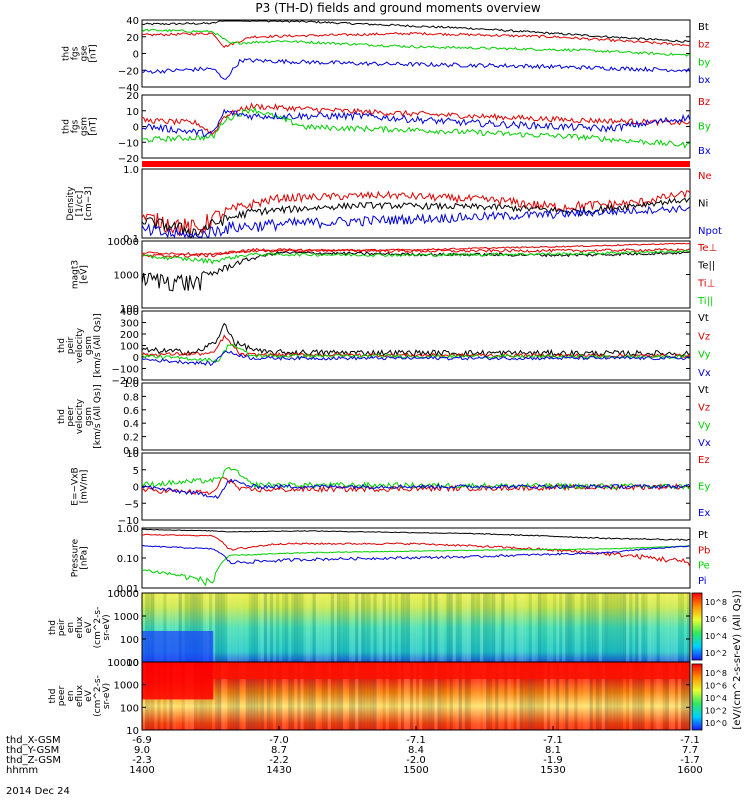 This screenshot has width=750, height=800. I want to click on x-tick-label: -2.3, so click(142, 760).